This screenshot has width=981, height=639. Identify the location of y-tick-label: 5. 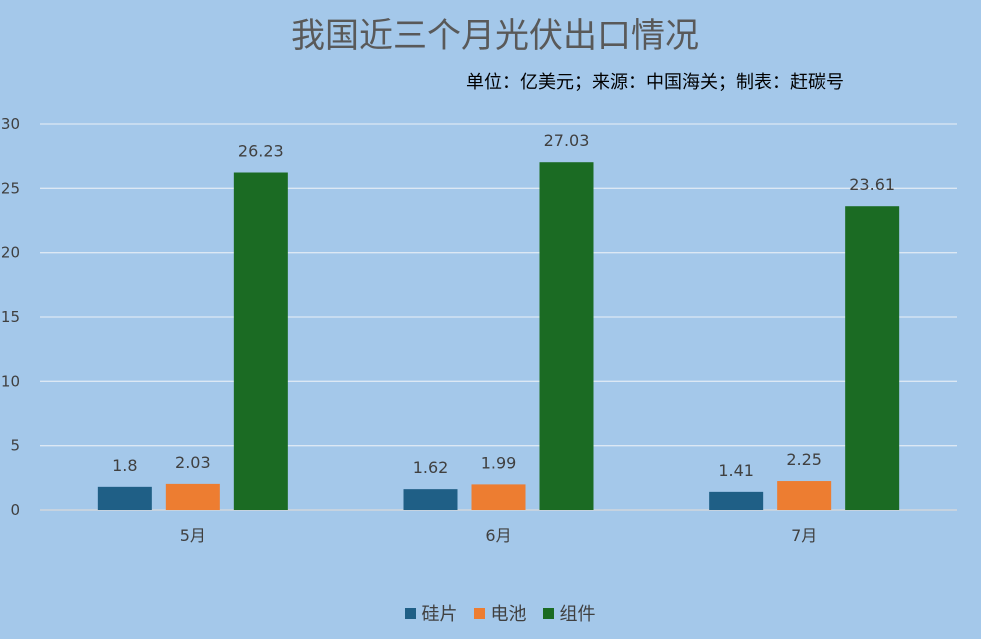
(15, 446).